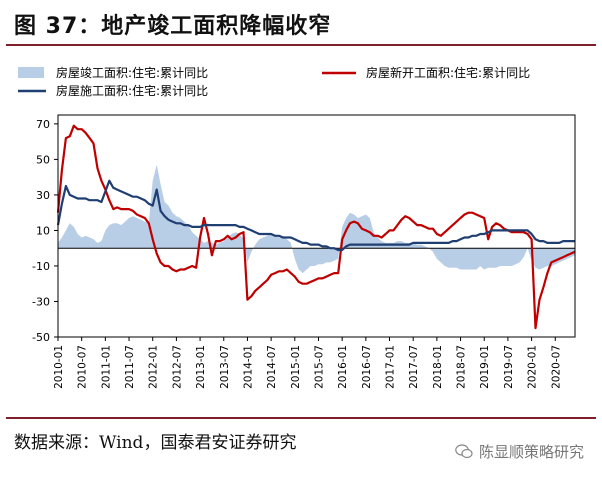  I want to click on x-tick-label: 2014-01, so click(248, 367).